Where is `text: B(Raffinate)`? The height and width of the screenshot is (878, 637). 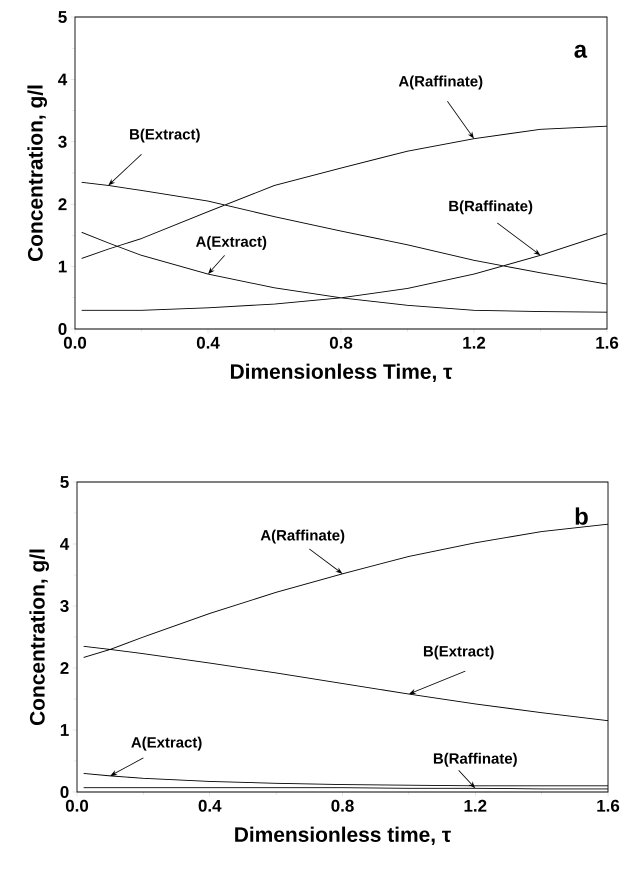
text: B(Raffinate) is located at coordinates (490, 207).